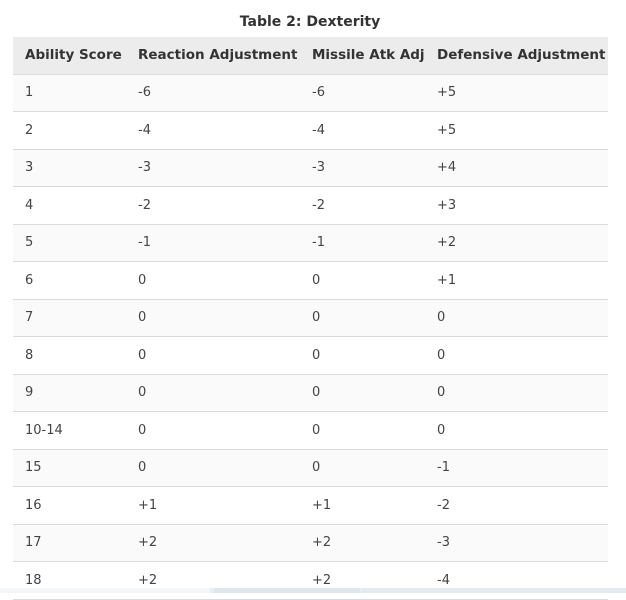  I want to click on ability-score-cell: 5, so click(69, 243).